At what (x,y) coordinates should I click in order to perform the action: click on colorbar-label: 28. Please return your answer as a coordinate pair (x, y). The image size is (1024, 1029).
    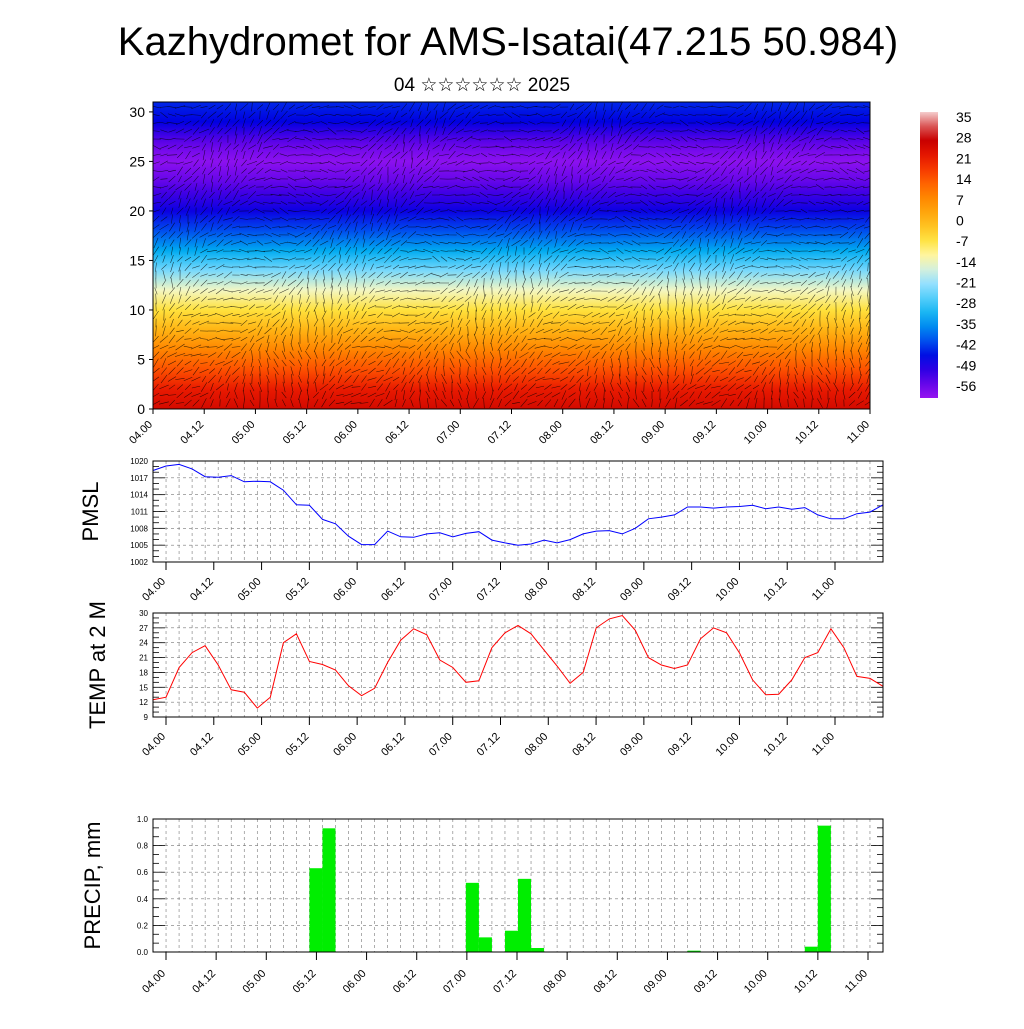
    Looking at the image, I should click on (964, 138).